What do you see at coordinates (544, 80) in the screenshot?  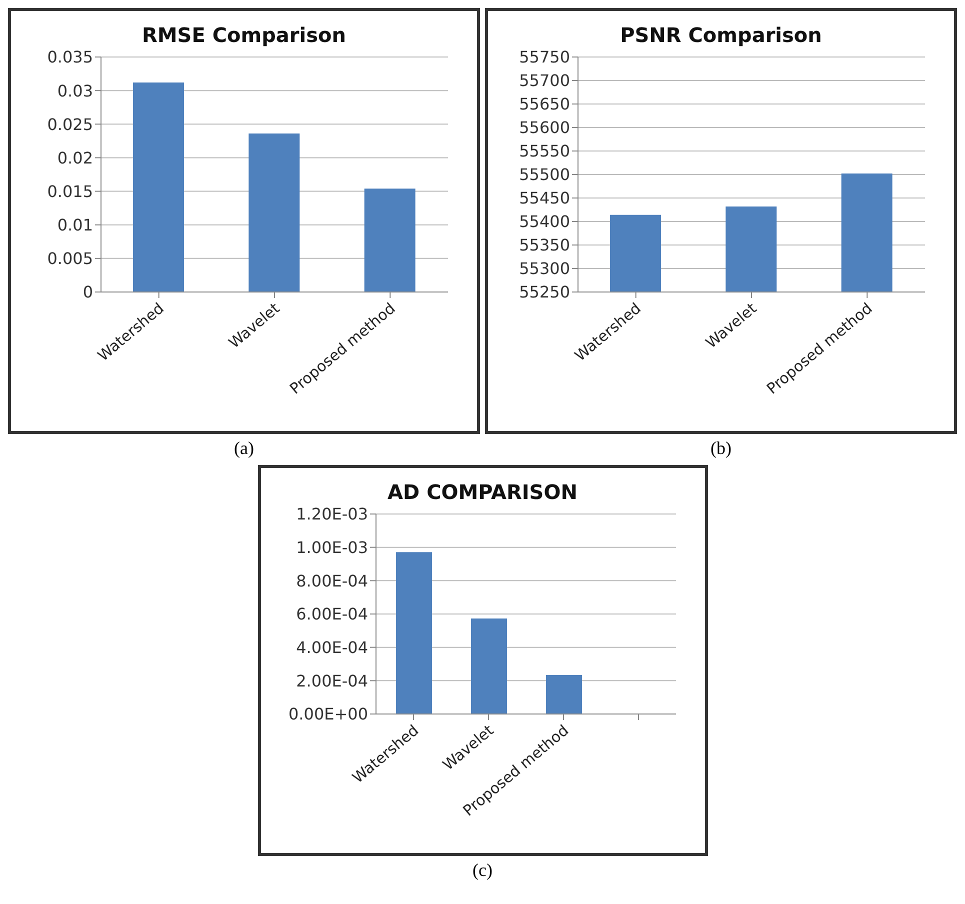 I see `y-tick-label: 55700` at bounding box center [544, 80].